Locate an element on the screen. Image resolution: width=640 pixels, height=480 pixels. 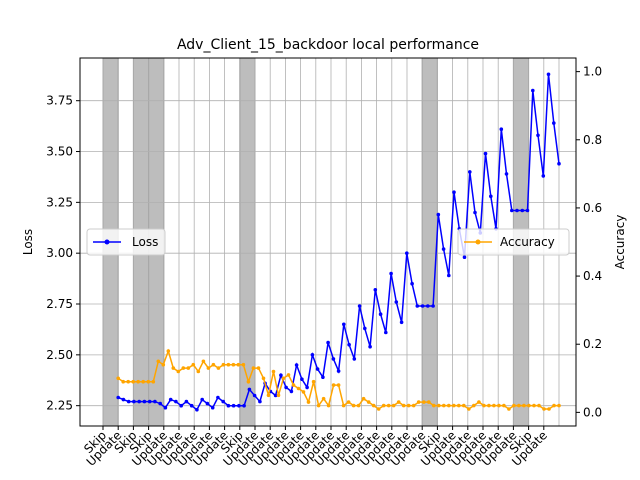
right-tick-label-4: 0.8 is located at coordinates (592, 140).